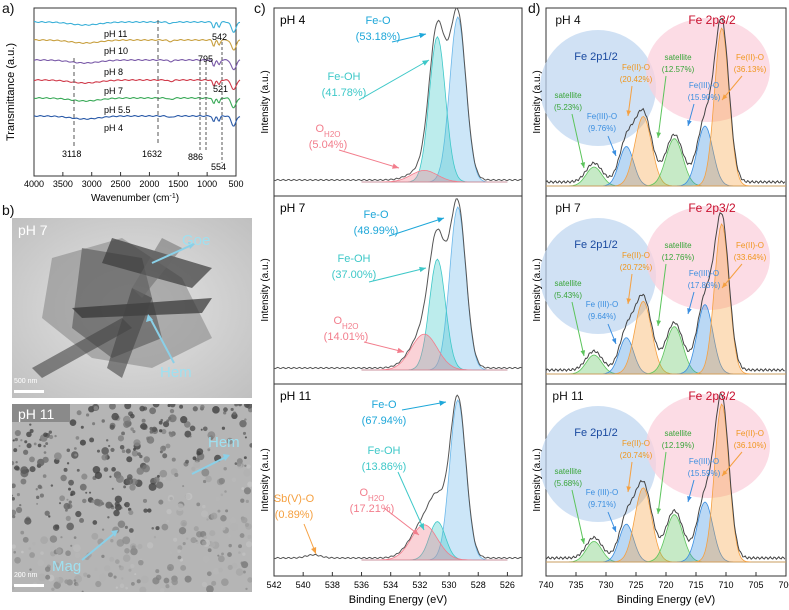  What do you see at coordinates (376, 215) in the screenshot?
I see `c2-feo: Fe-O` at bounding box center [376, 215].